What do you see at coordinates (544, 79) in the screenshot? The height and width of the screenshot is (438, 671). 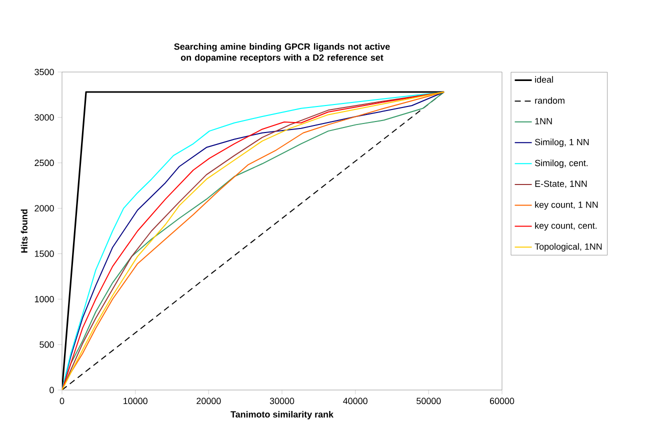 I see `legend-label: ideal` at bounding box center [544, 79].